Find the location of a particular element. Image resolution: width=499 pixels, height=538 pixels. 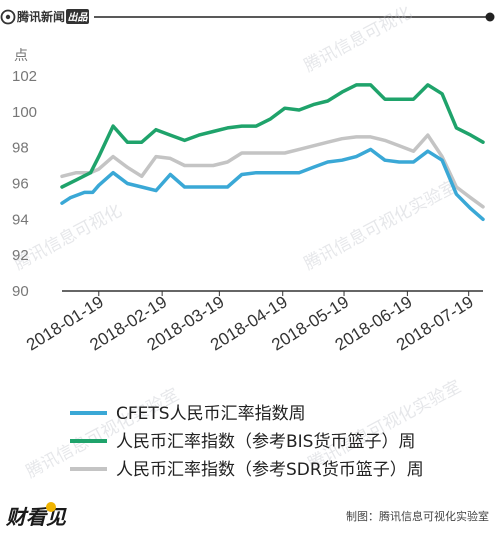

tencent-news-logo-icon is located at coordinates (8, 17).